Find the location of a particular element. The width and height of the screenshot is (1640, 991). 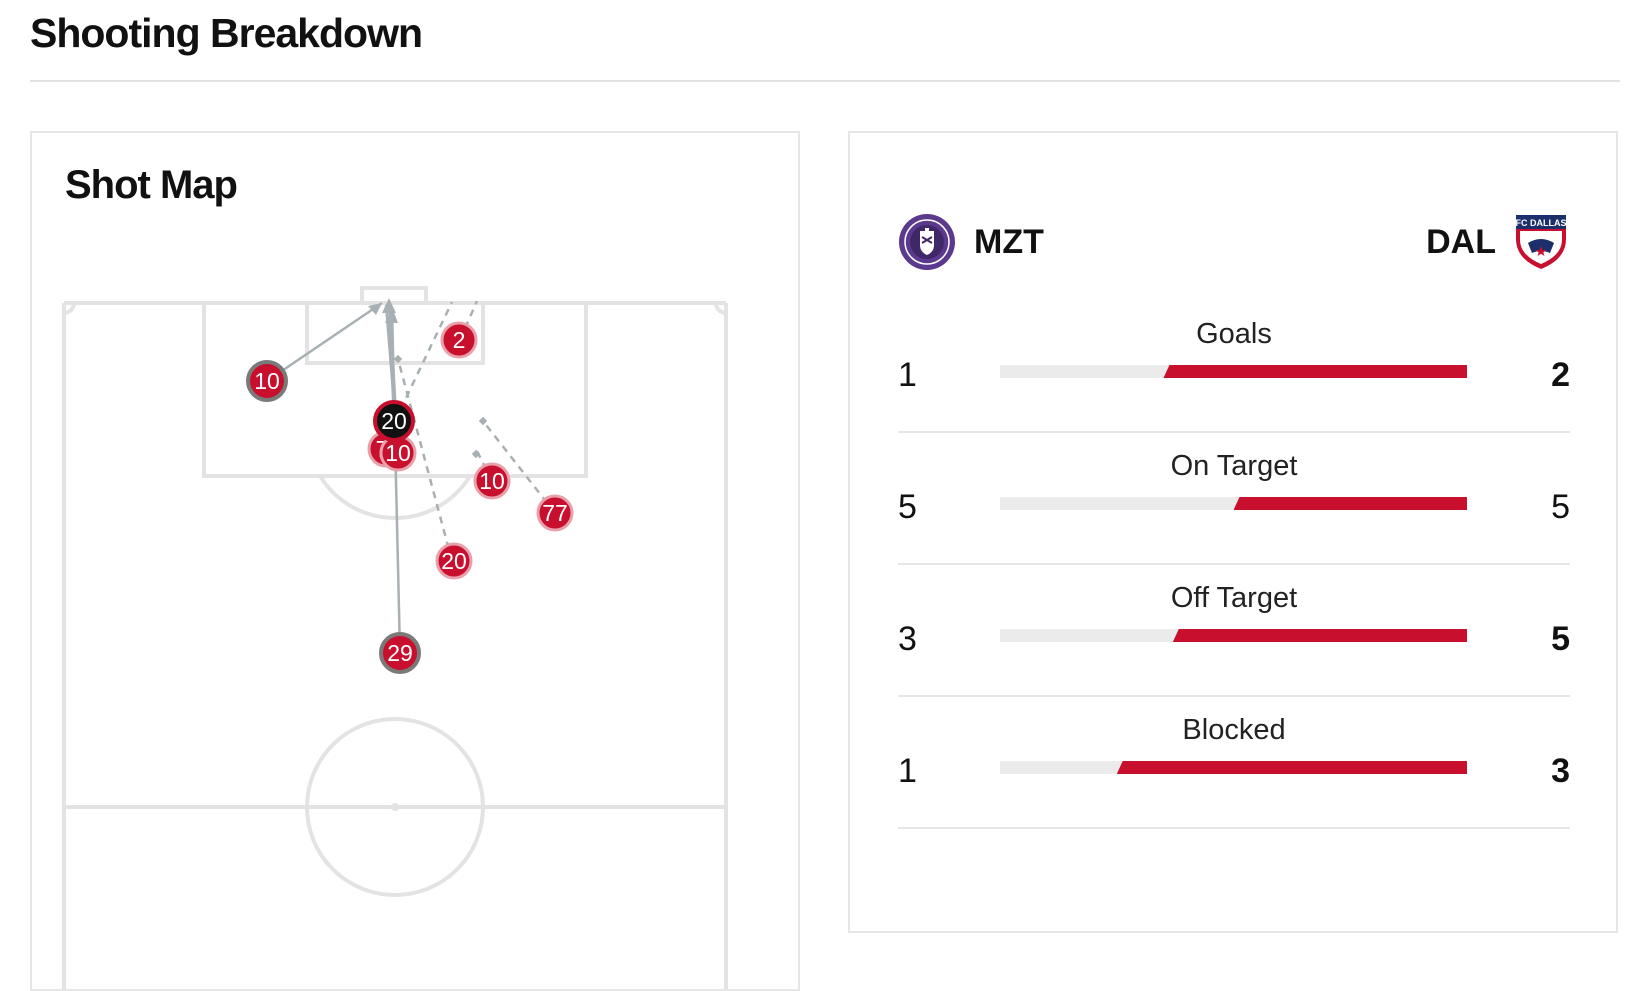

shot-marker: 2 is located at coordinates (459, 340).